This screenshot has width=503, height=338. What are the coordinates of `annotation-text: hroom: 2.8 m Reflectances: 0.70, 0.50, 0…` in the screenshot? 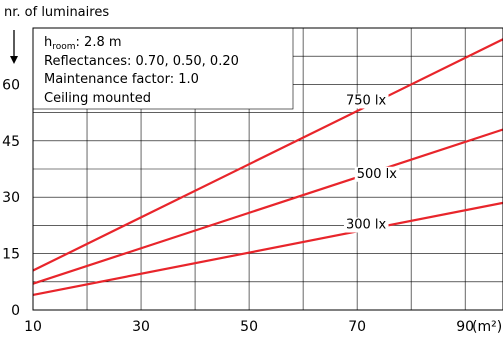 It's located at (141, 70).